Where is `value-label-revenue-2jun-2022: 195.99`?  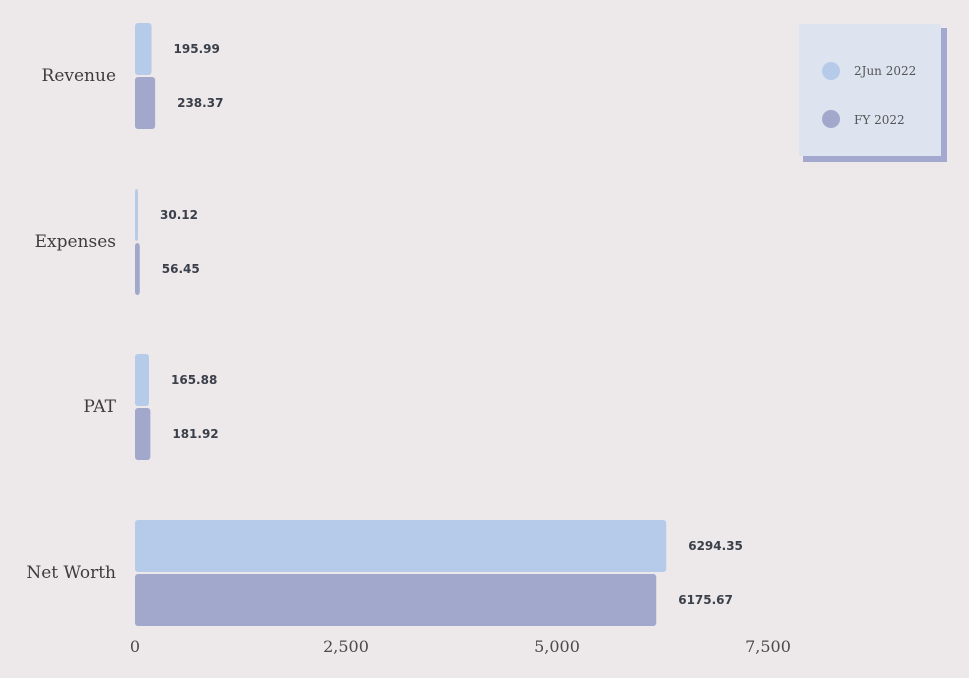 value-label-revenue-2jun-2022: 195.99 is located at coordinates (197, 49).